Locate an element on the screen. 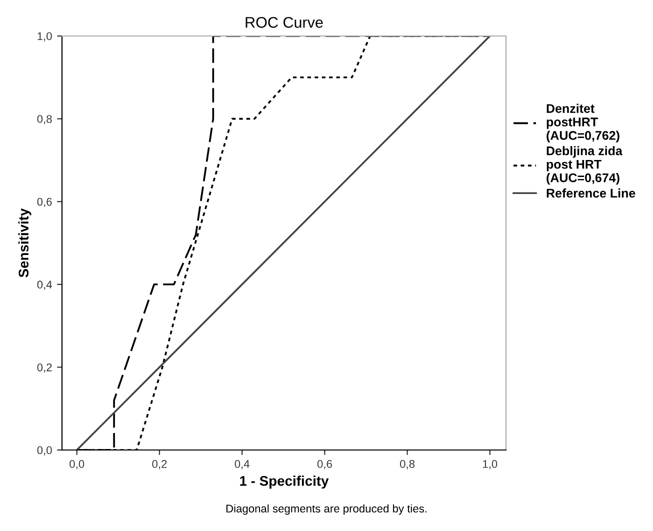 The width and height of the screenshot is (653, 531). y-tick-label: 0,4 is located at coordinates (44, 285).